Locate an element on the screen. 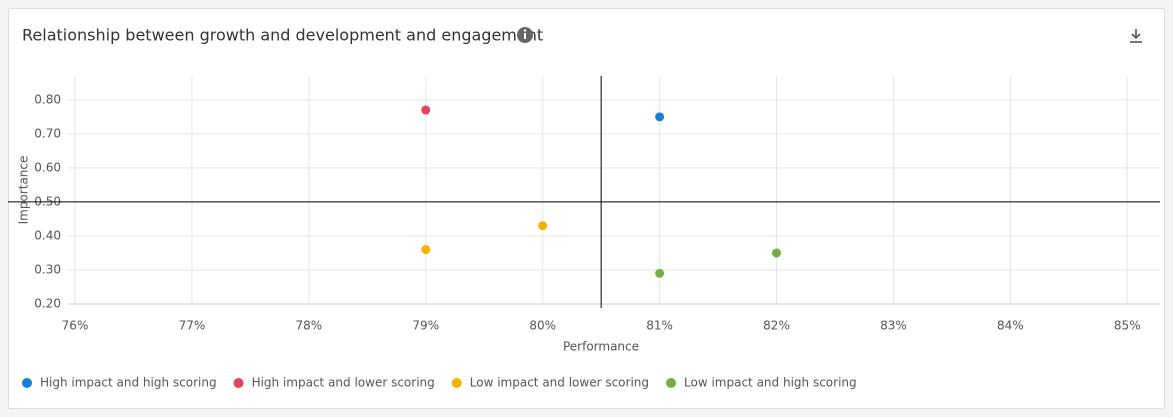  legend-label: High impact and lower scoring is located at coordinates (343, 383).